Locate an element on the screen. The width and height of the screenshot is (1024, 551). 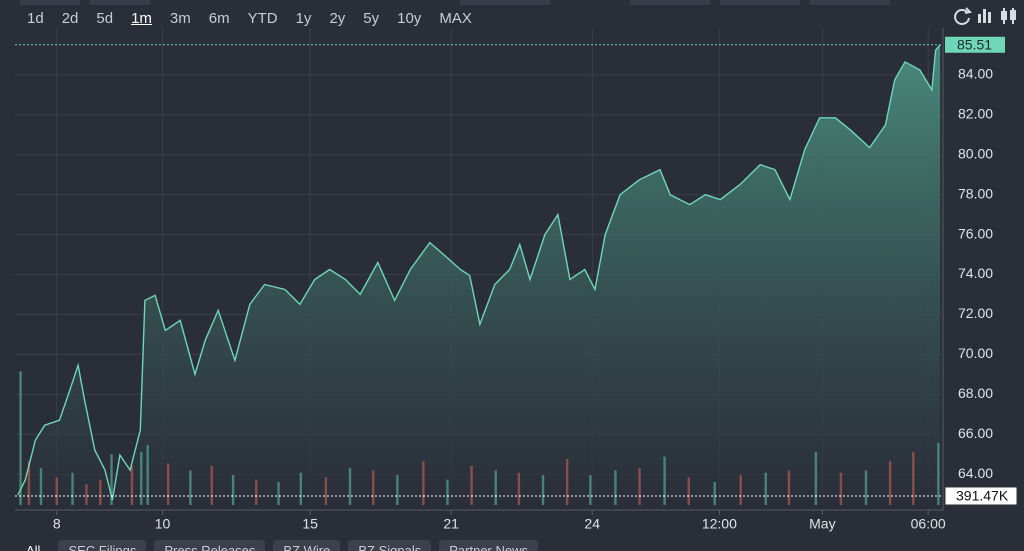
y-tick-label: 82.00 is located at coordinates (975, 114).